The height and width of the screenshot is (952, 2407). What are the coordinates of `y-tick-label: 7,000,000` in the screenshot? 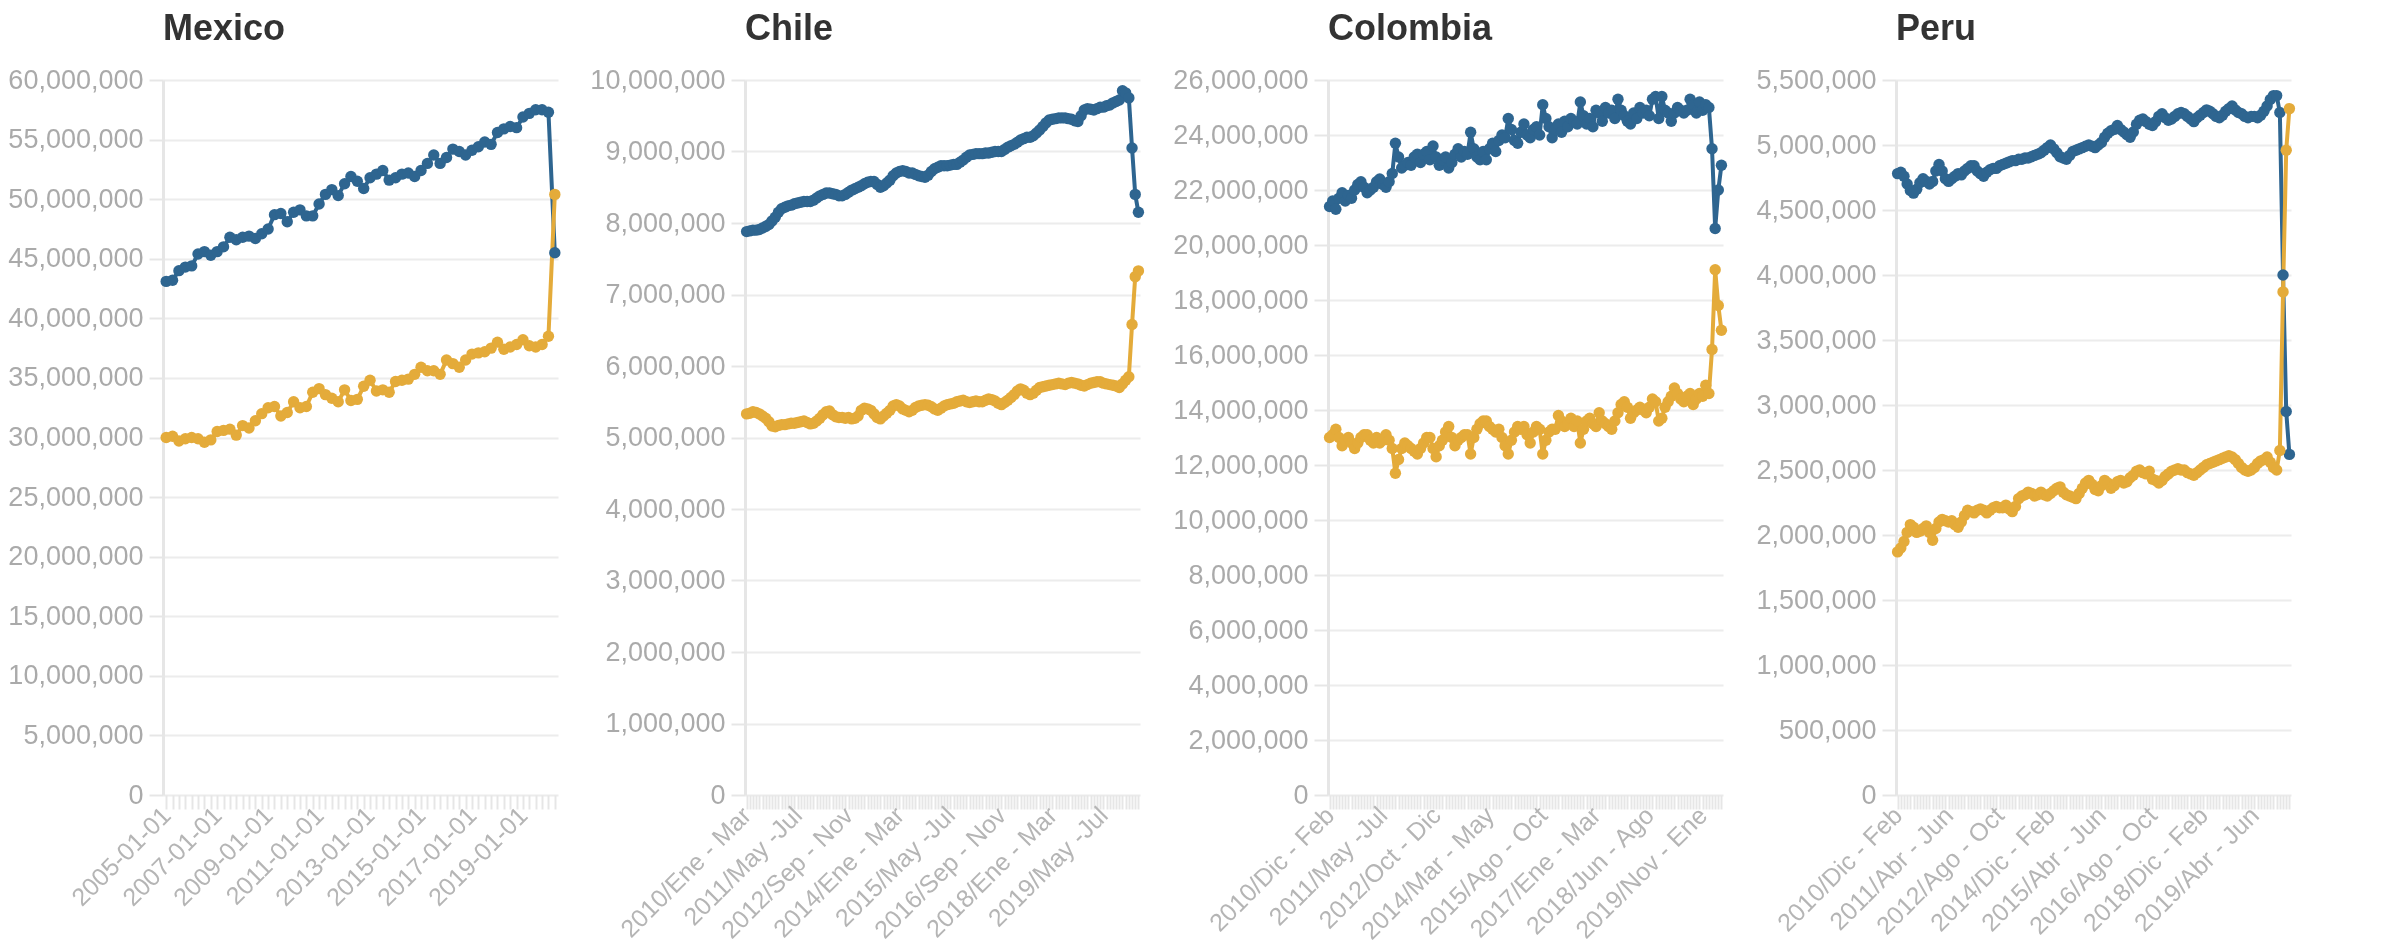 It's located at (665, 294).